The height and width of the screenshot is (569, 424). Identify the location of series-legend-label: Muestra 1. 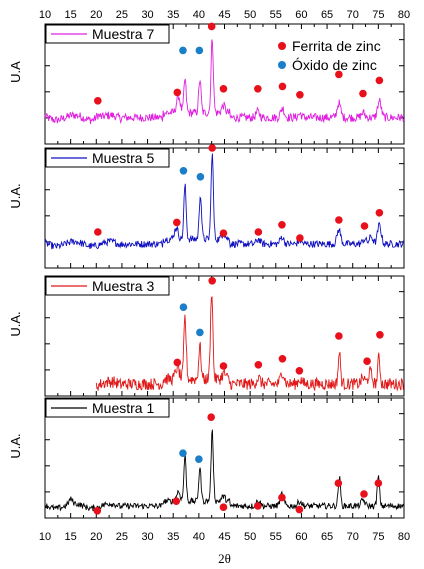
(123, 408).